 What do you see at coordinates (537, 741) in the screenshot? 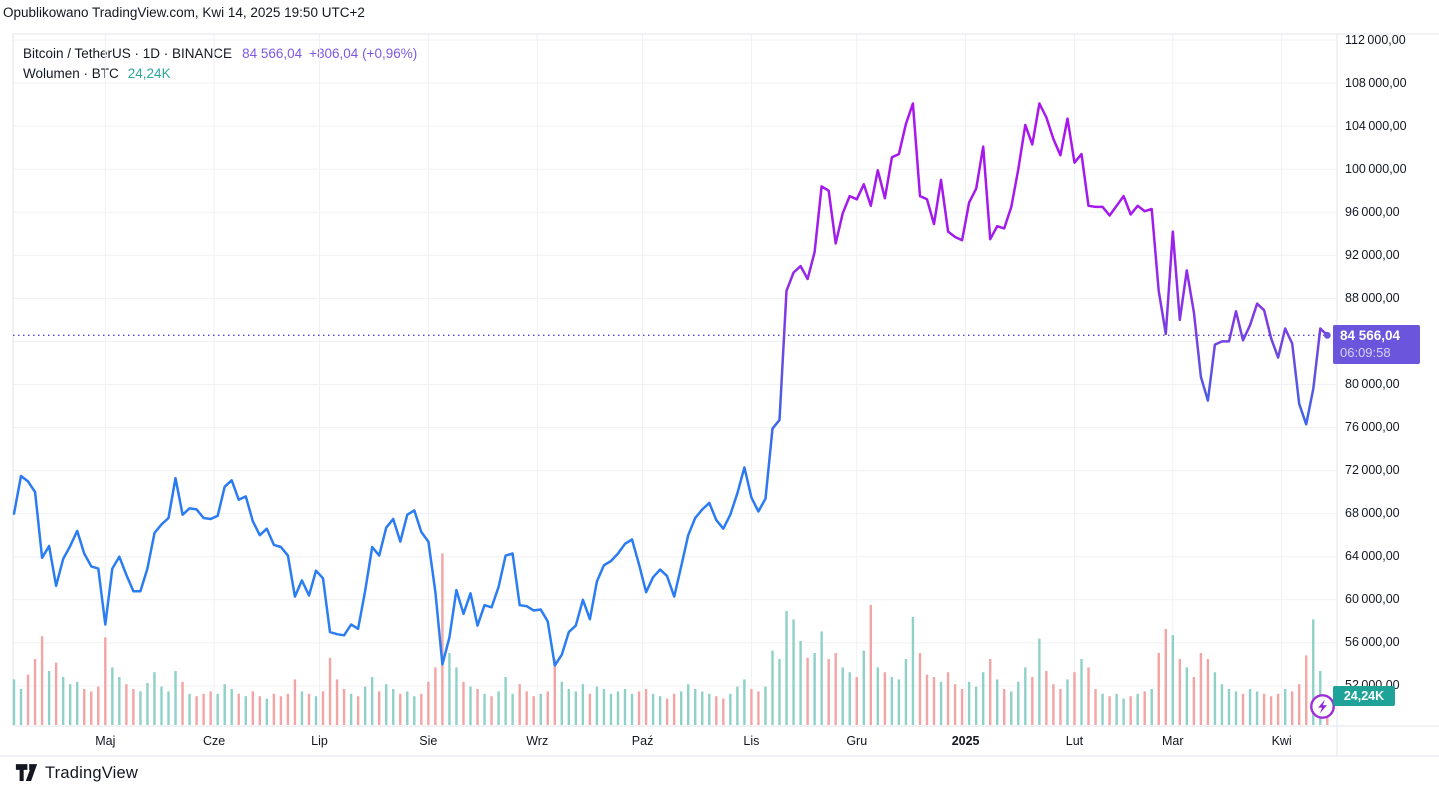
I see `time-scale-label: Wrz` at bounding box center [537, 741].